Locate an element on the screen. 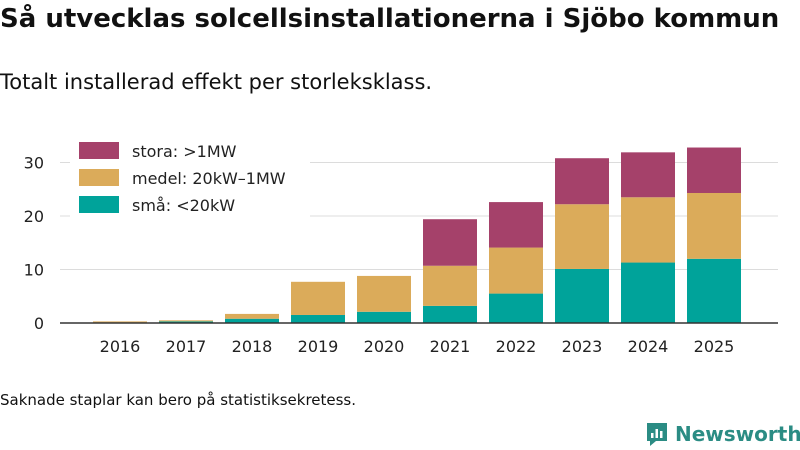  x-tick-label: 2023 is located at coordinates (582, 346).